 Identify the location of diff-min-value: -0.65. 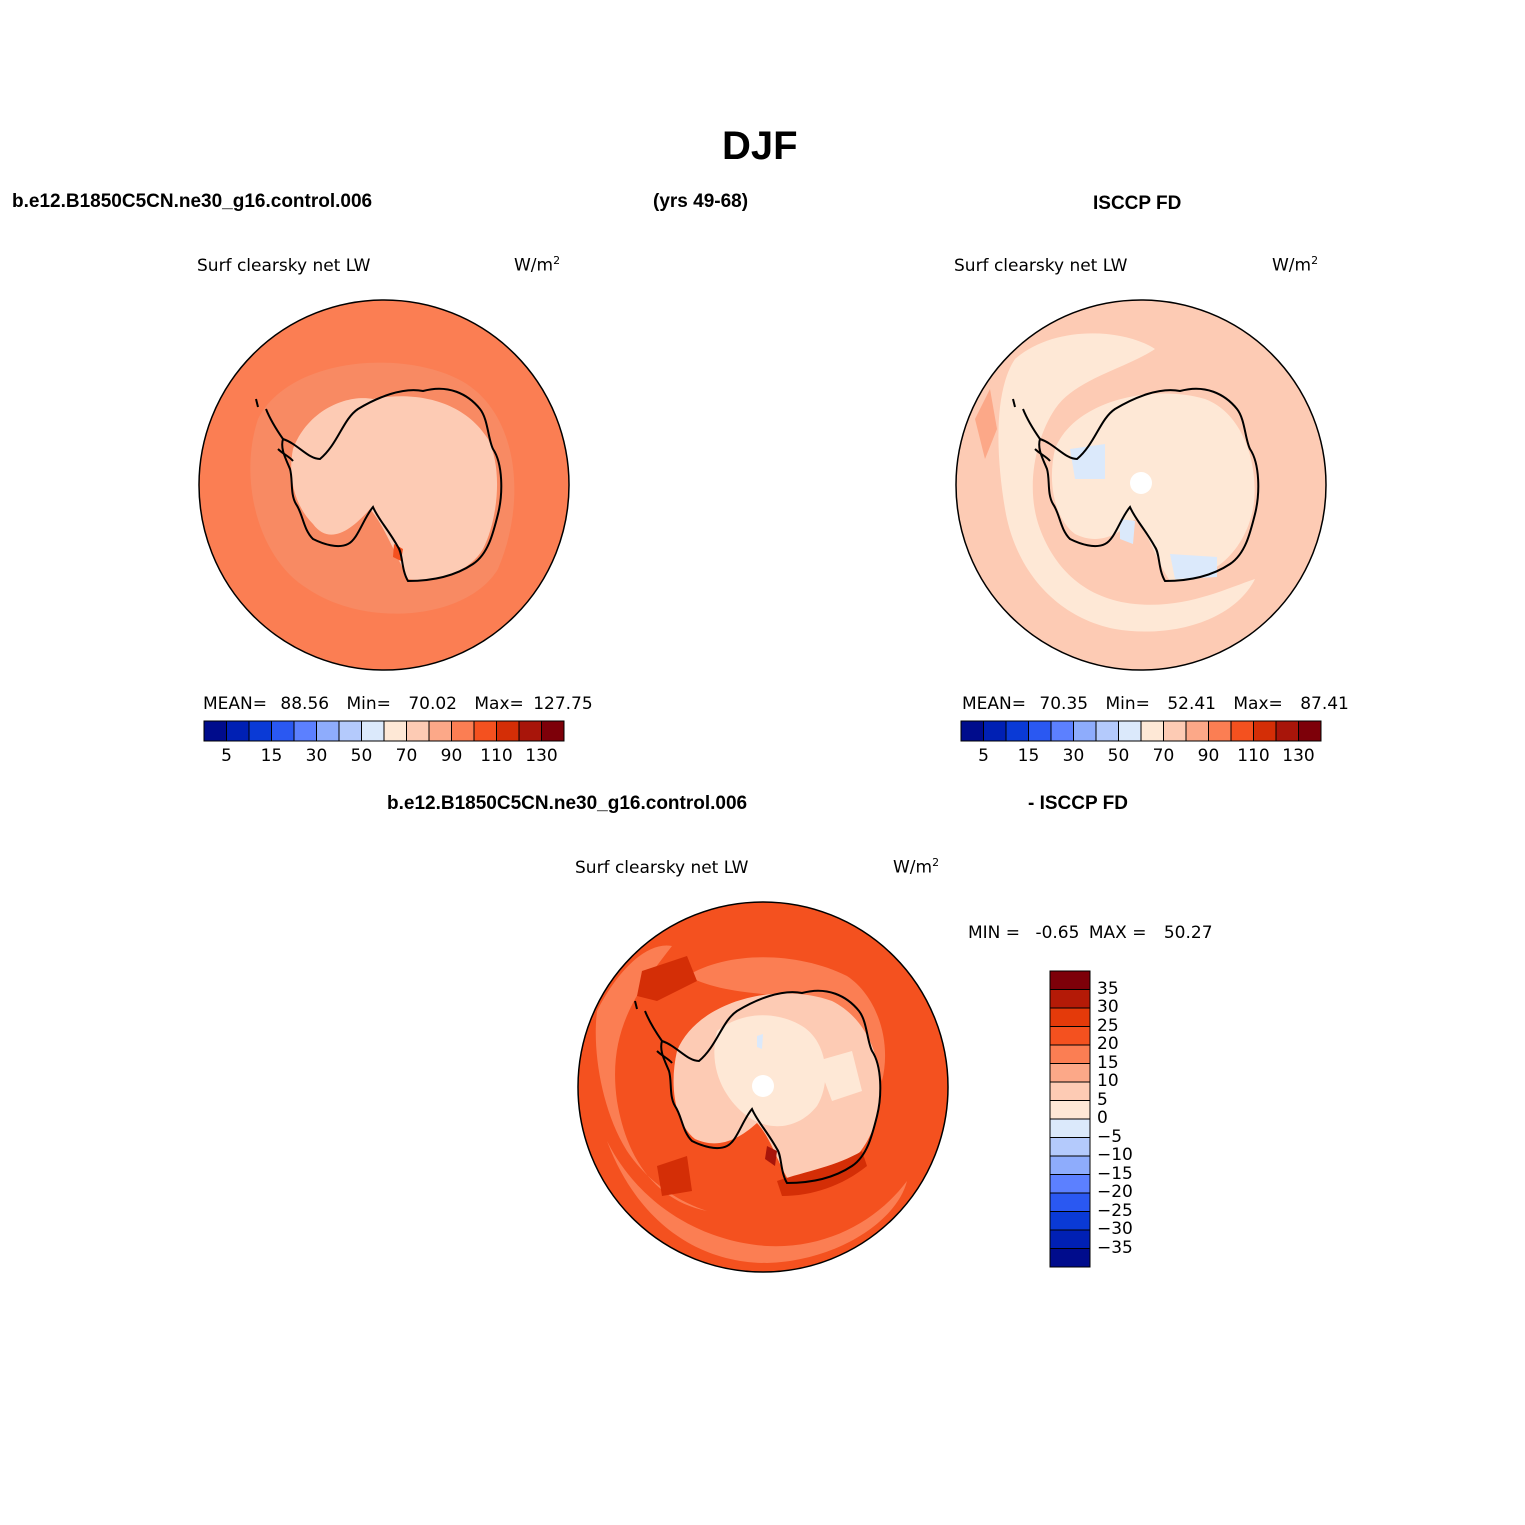
(1057, 933).